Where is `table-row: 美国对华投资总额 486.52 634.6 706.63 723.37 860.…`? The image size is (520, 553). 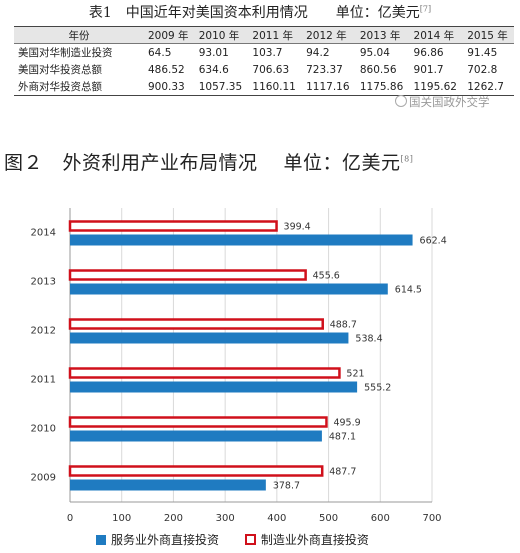
table-row: 美国对华投资总额 486.52 634.6 706.63 723.37 860.… is located at coordinates (264, 69).